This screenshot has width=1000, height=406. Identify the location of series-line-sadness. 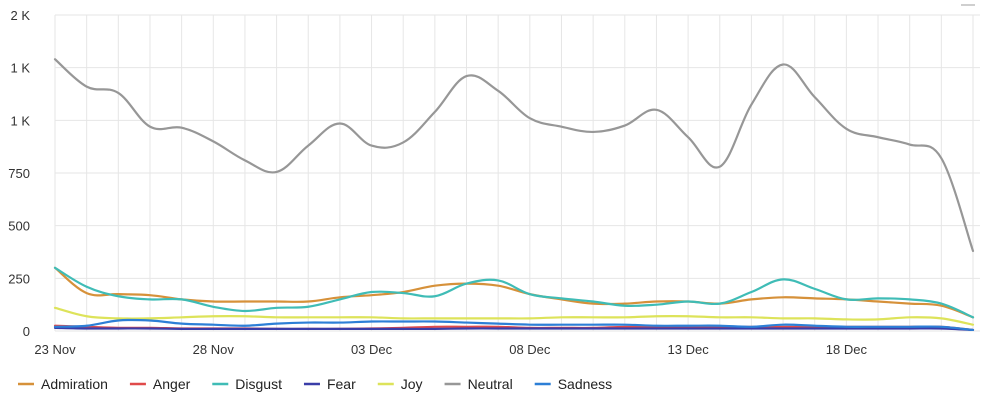
(514, 325).